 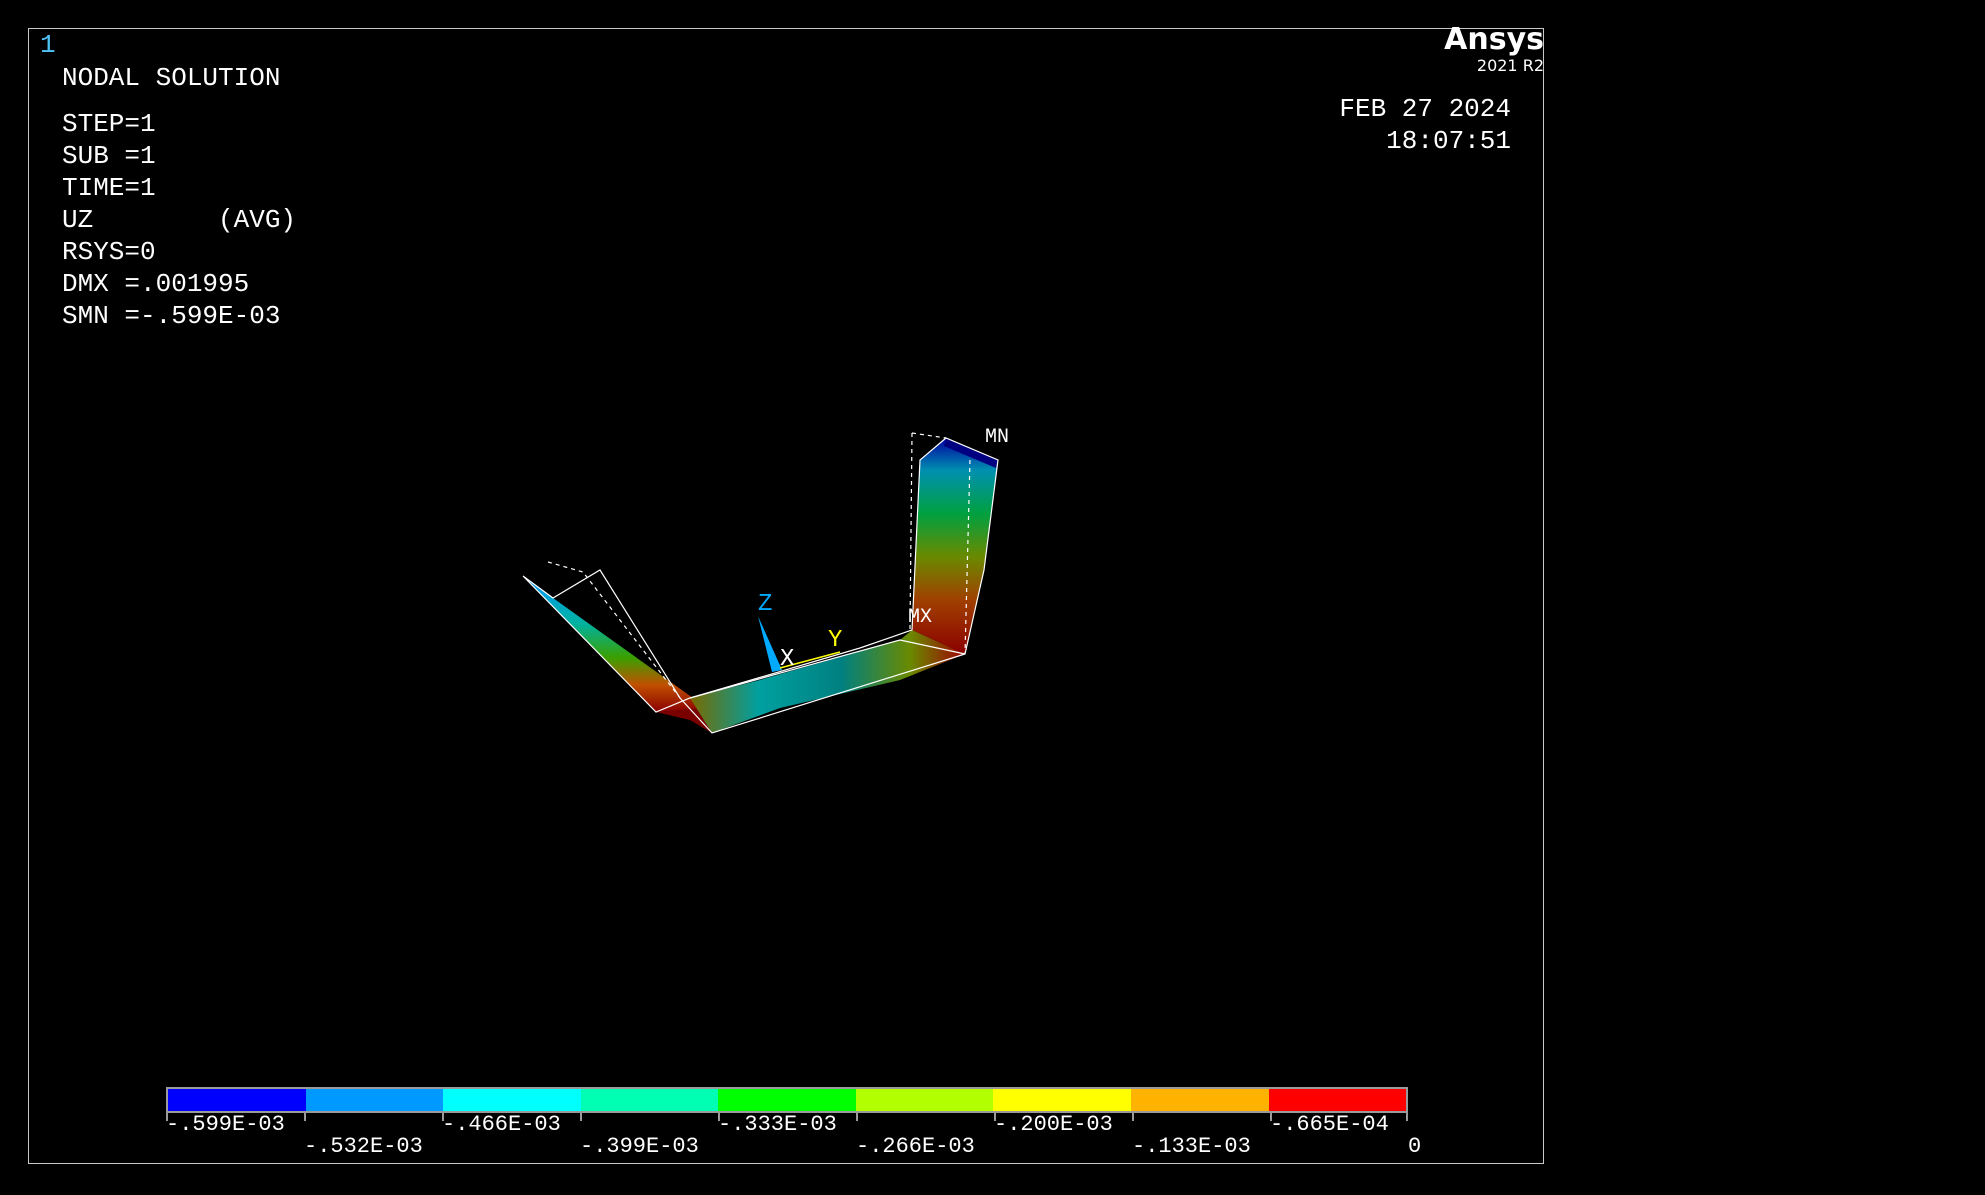 What do you see at coordinates (48, 45) in the screenshot?
I see `window-number: 1` at bounding box center [48, 45].